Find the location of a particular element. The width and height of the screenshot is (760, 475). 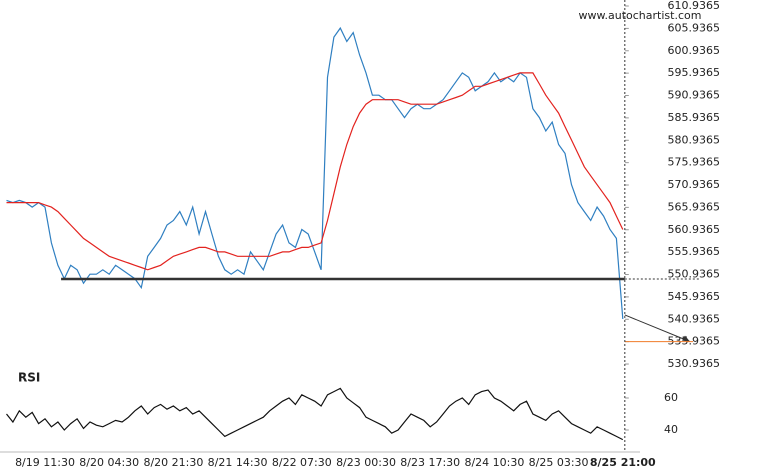

y-tick-label: 550.9365 is located at coordinates (694, 274).